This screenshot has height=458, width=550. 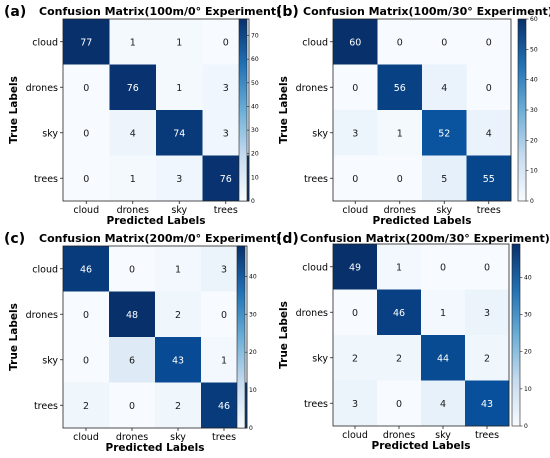 I want to click on cell-value-label: 48, so click(x=132, y=315).